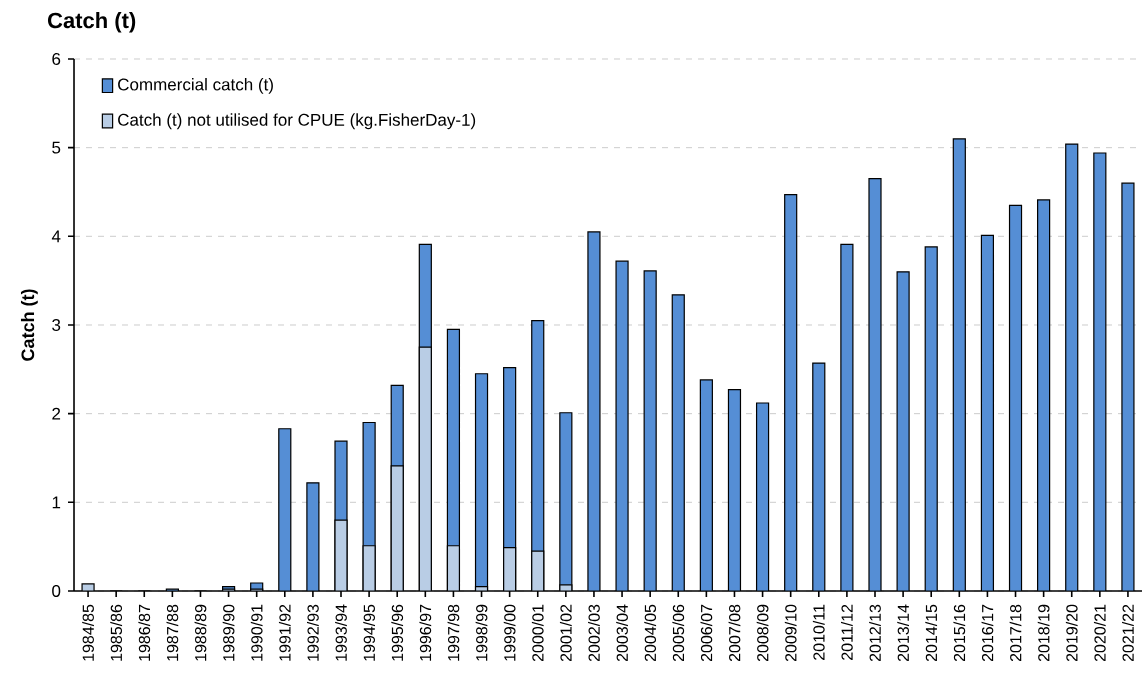 The image size is (1147, 679). What do you see at coordinates (959, 633) in the screenshot?
I see `x-tick-label: 2015/16` at bounding box center [959, 633].